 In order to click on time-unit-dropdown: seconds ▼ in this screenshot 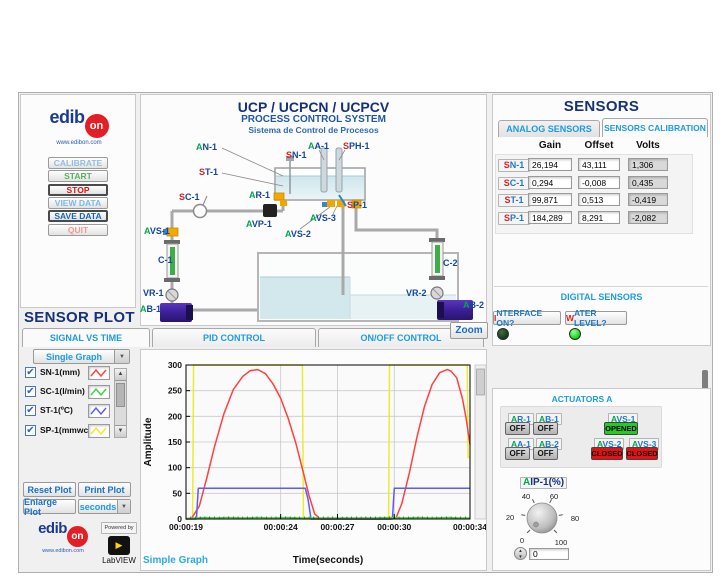, I will do `click(104, 506)`.